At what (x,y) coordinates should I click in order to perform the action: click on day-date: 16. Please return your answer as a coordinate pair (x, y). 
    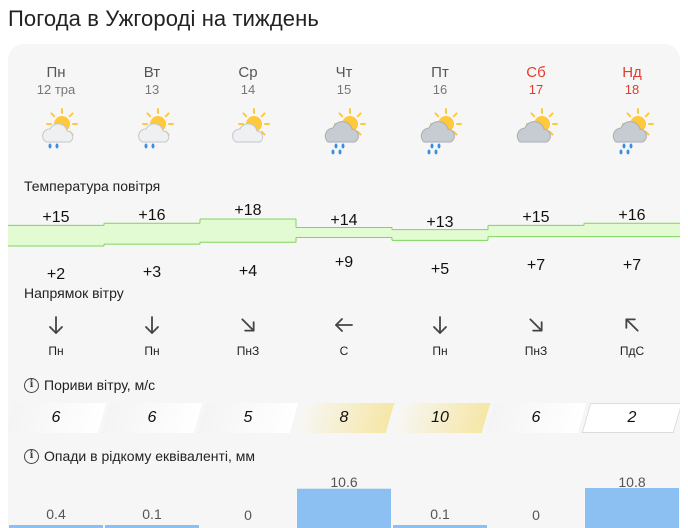
    Looking at the image, I should click on (440, 89).